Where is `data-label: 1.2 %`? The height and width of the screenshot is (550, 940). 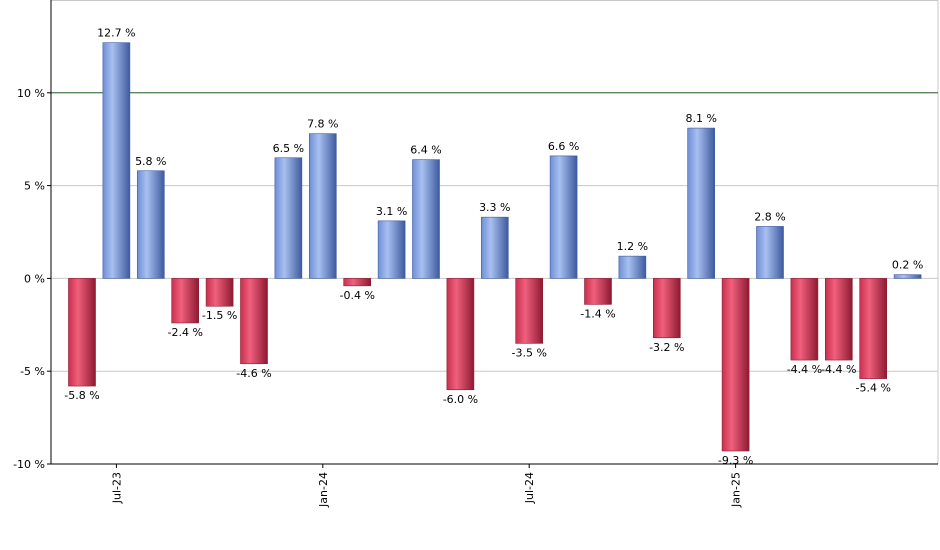 data-label: 1.2 % is located at coordinates (632, 246).